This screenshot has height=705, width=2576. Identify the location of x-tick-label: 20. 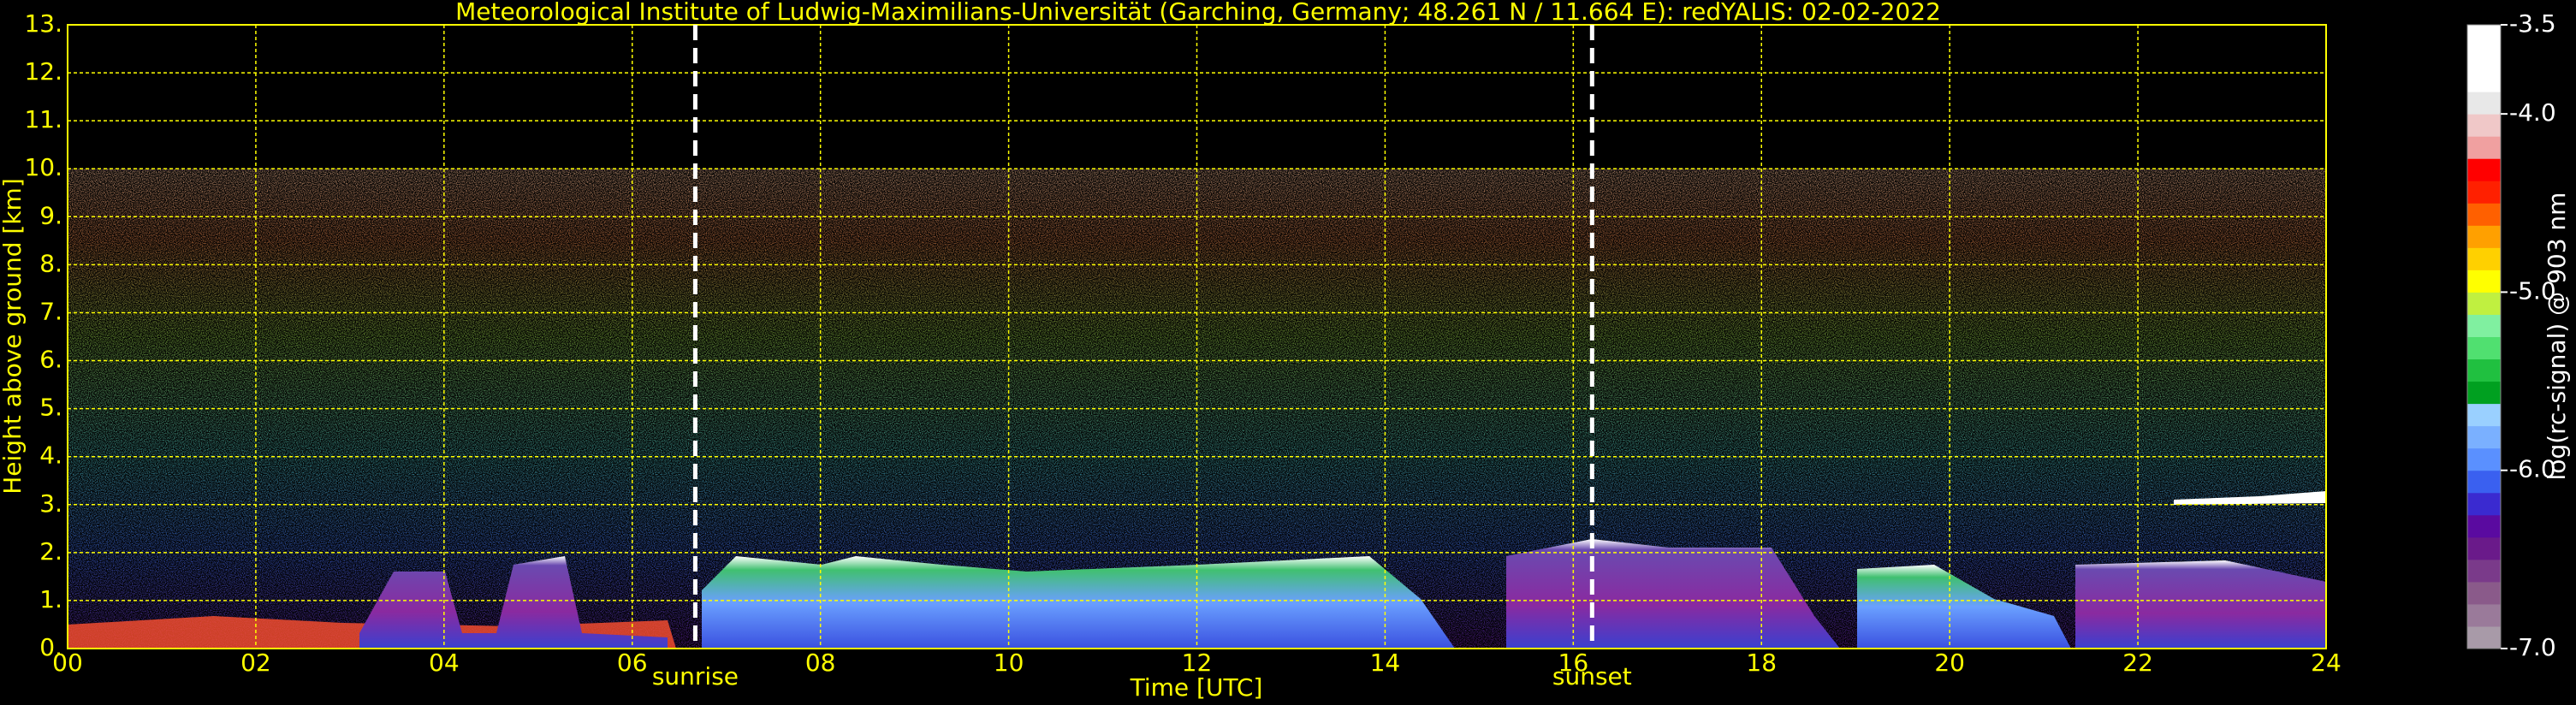
(1949, 663).